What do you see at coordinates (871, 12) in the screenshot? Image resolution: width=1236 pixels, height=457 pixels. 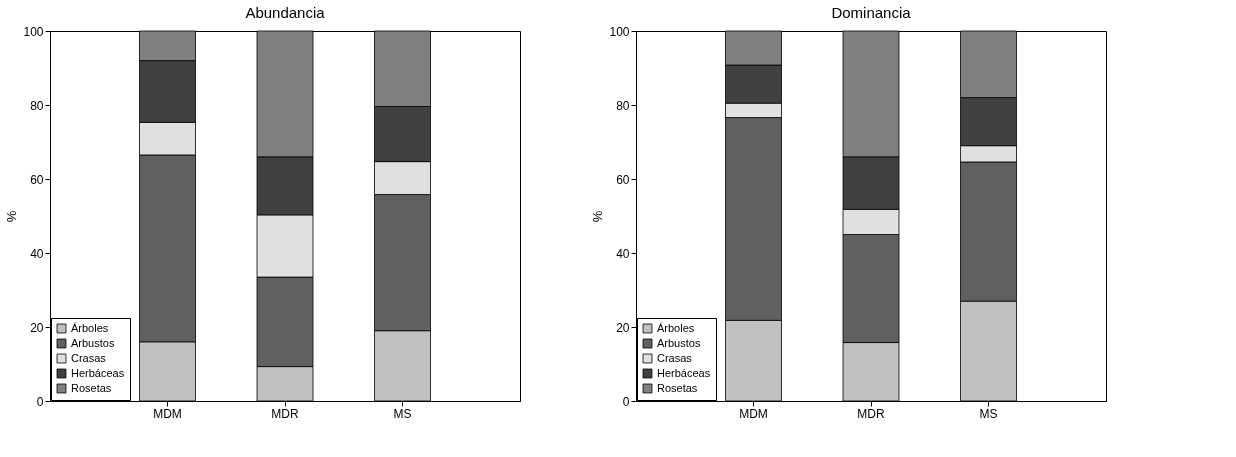 I see `chart-title: Dominancia` at bounding box center [871, 12].